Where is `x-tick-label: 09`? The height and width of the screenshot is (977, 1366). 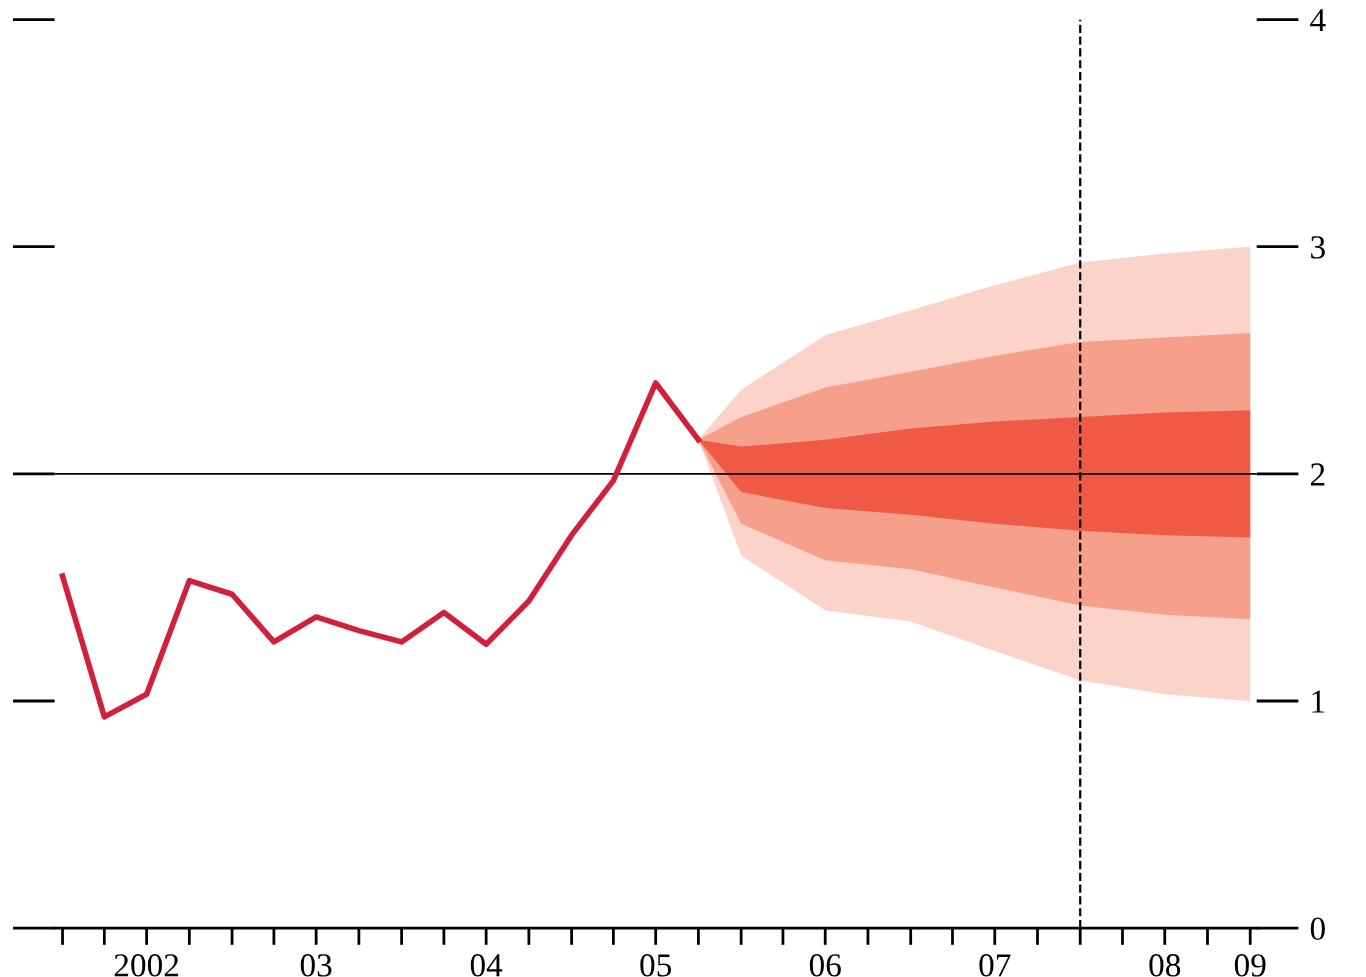 x-tick-label: 09 is located at coordinates (1250, 965).